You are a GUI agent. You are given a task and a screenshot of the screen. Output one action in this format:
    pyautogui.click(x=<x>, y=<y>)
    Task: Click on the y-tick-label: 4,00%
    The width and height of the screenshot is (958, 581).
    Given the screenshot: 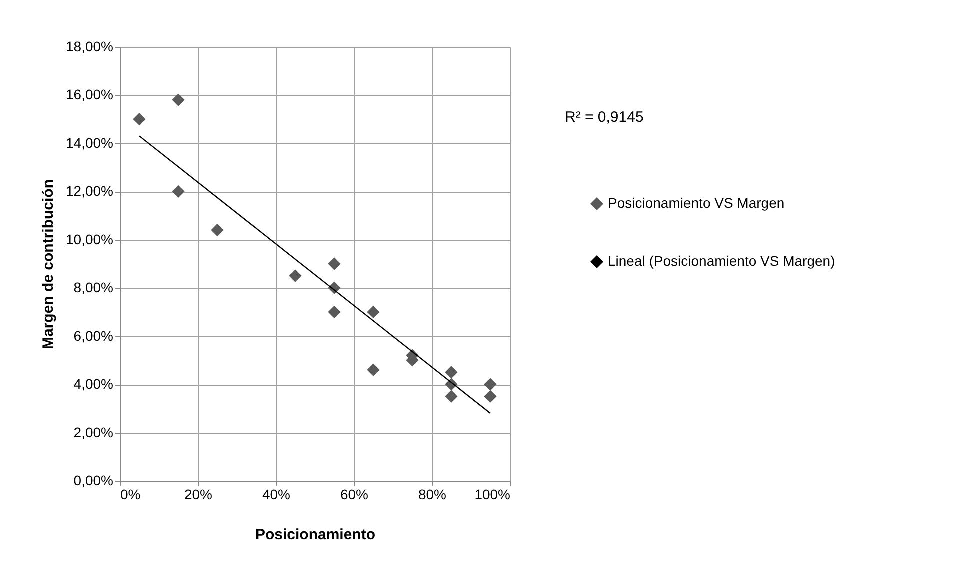 What is the action you would take?
    pyautogui.click(x=94, y=384)
    